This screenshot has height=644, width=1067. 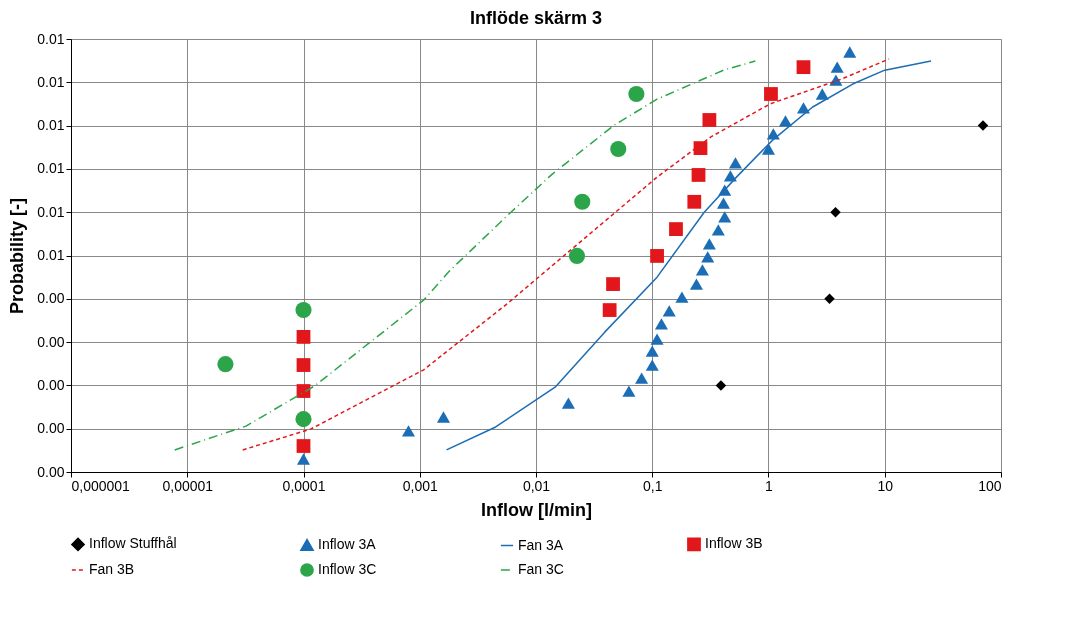 I want to click on x-tick-label: 1, so click(x=769, y=485).